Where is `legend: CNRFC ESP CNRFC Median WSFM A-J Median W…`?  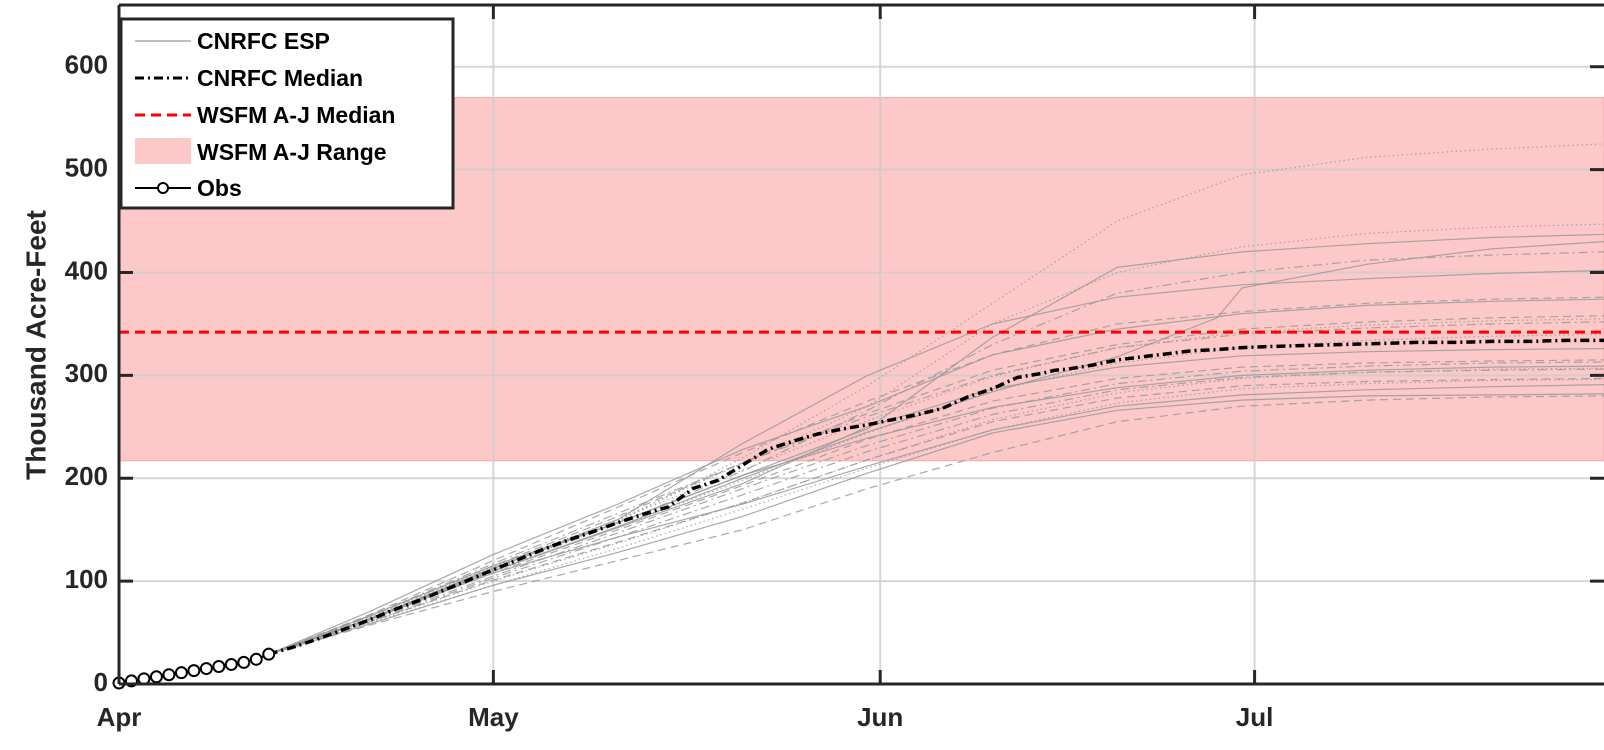 legend: CNRFC ESP CNRFC Median WSFM A-J Median W… is located at coordinates (287, 113).